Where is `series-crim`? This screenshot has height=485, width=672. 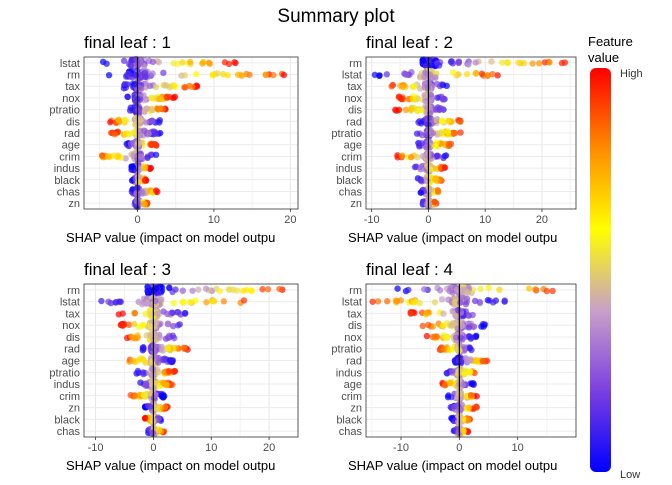 series-crim is located at coordinates (422, 156).